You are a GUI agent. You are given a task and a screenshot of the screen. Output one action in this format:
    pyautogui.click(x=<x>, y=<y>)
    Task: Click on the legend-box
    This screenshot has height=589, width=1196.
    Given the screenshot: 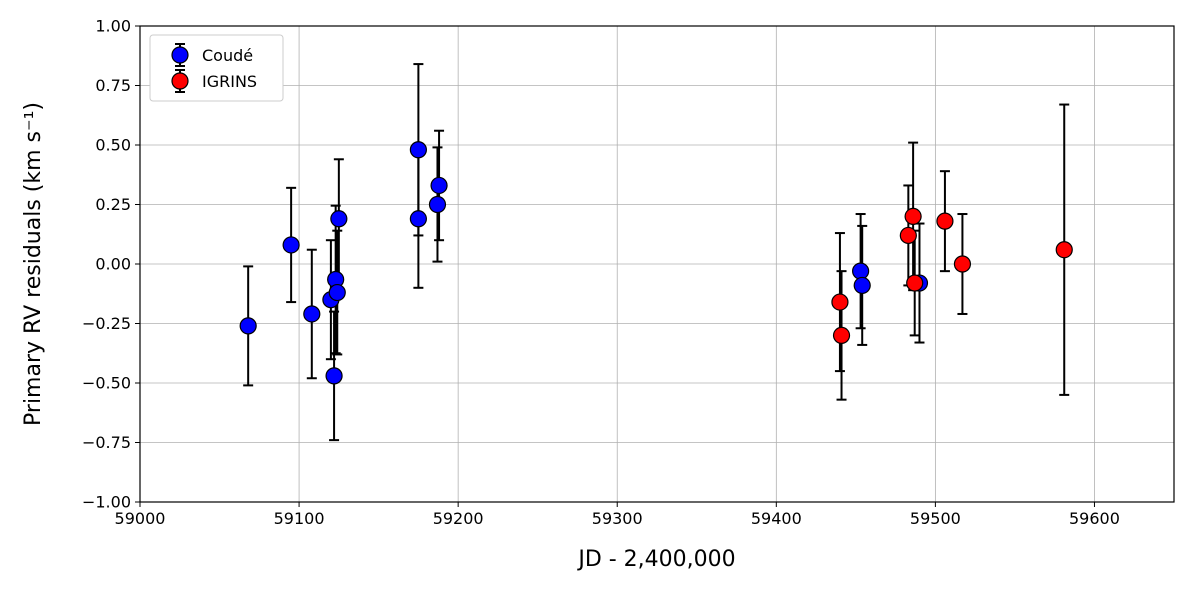 What is the action you would take?
    pyautogui.click(x=216, y=68)
    